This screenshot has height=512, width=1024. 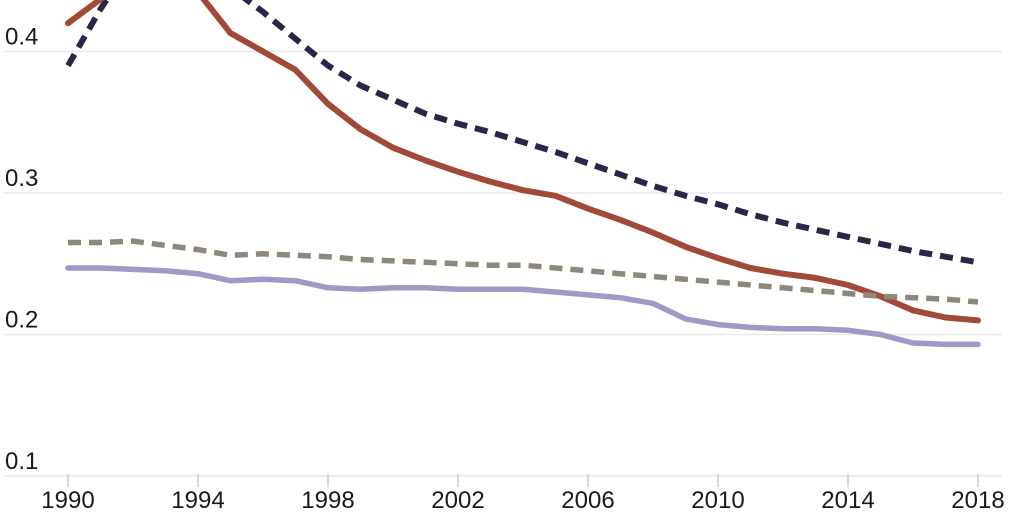 I want to click on x-axis-label: 1998, so click(x=327, y=499).